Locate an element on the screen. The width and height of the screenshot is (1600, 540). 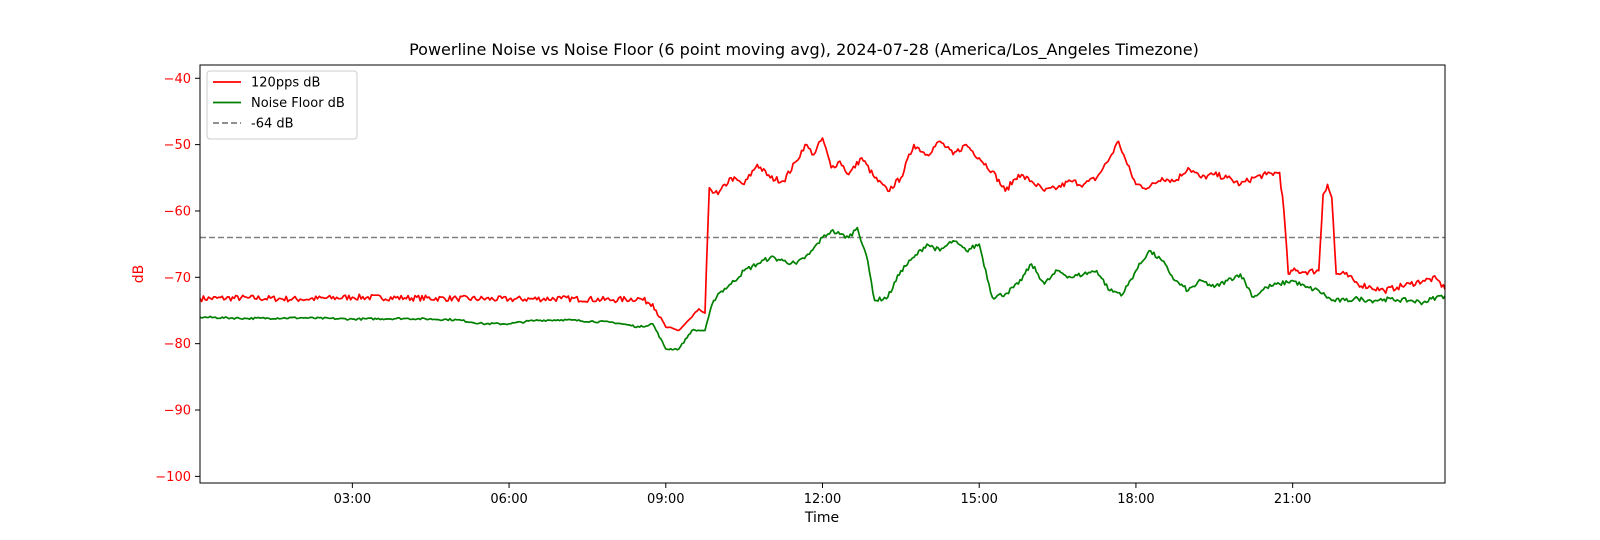
x-axis: 03:00 06:00 09:00 12:00 15:00 18:00 21:00 is located at coordinates (822, 495).